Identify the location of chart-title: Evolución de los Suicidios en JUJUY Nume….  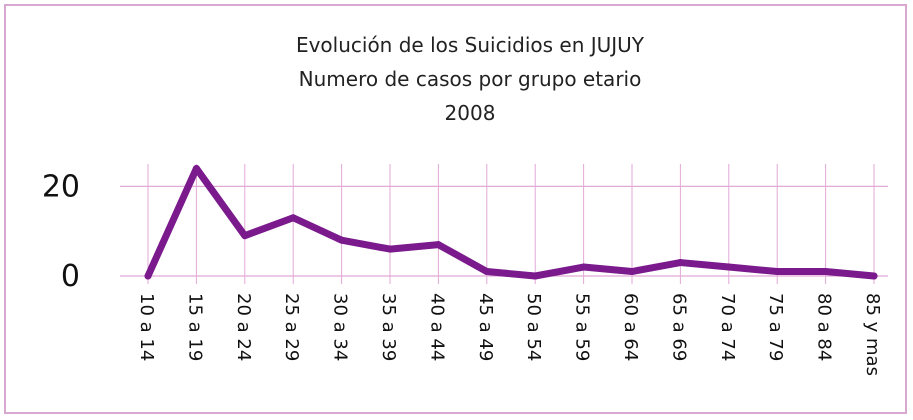
(470, 79).